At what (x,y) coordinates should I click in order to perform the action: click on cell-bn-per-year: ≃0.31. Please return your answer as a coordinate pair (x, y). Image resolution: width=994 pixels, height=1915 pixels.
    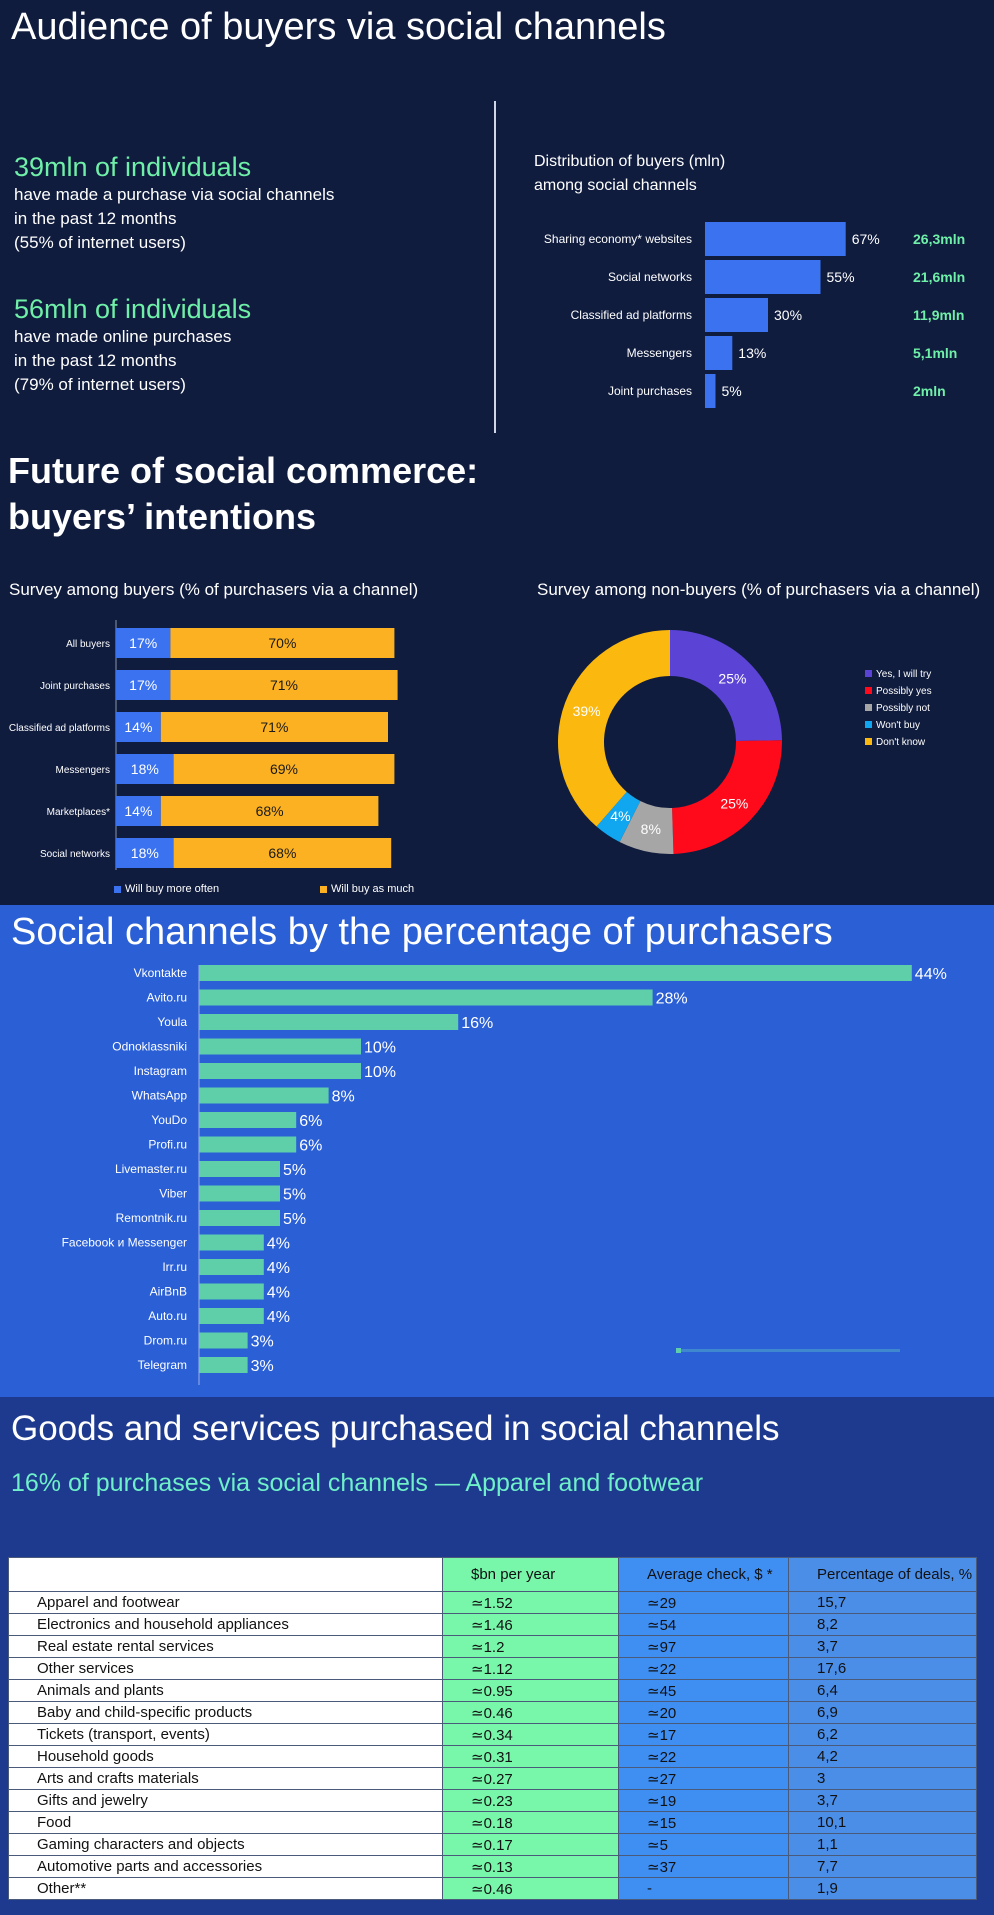
    Looking at the image, I should click on (530, 1756).